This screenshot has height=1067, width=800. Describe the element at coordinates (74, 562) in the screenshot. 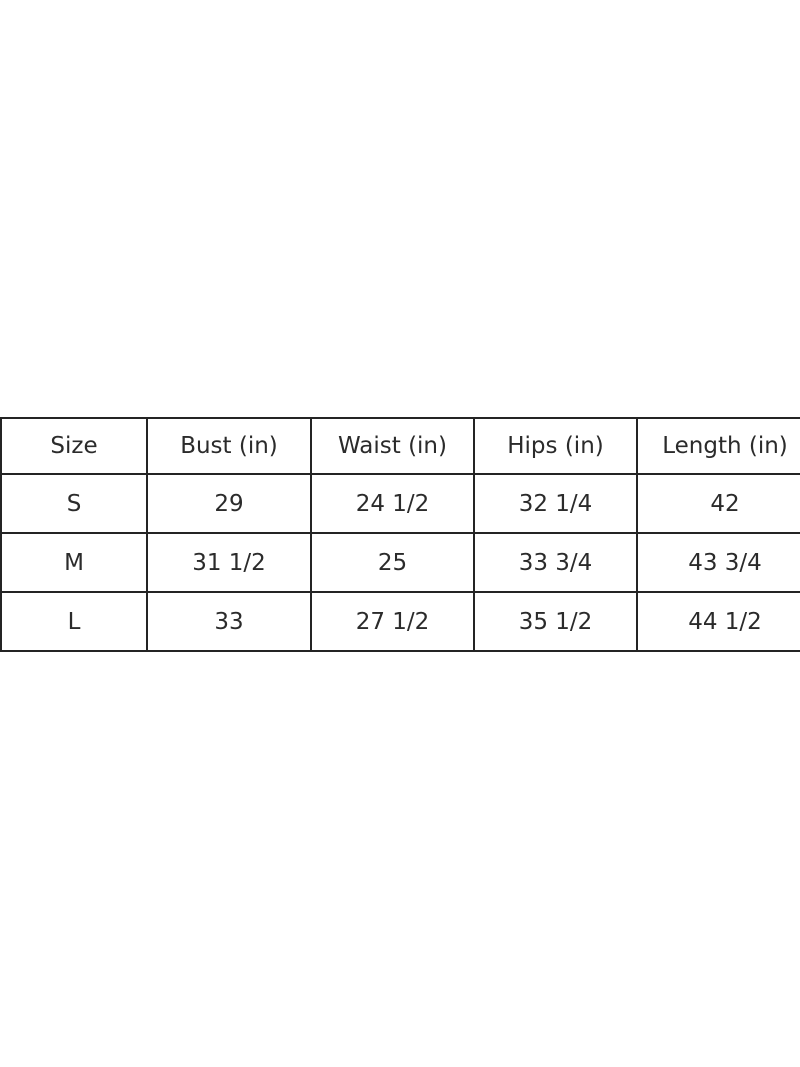

I see `size-label: M` at that location.